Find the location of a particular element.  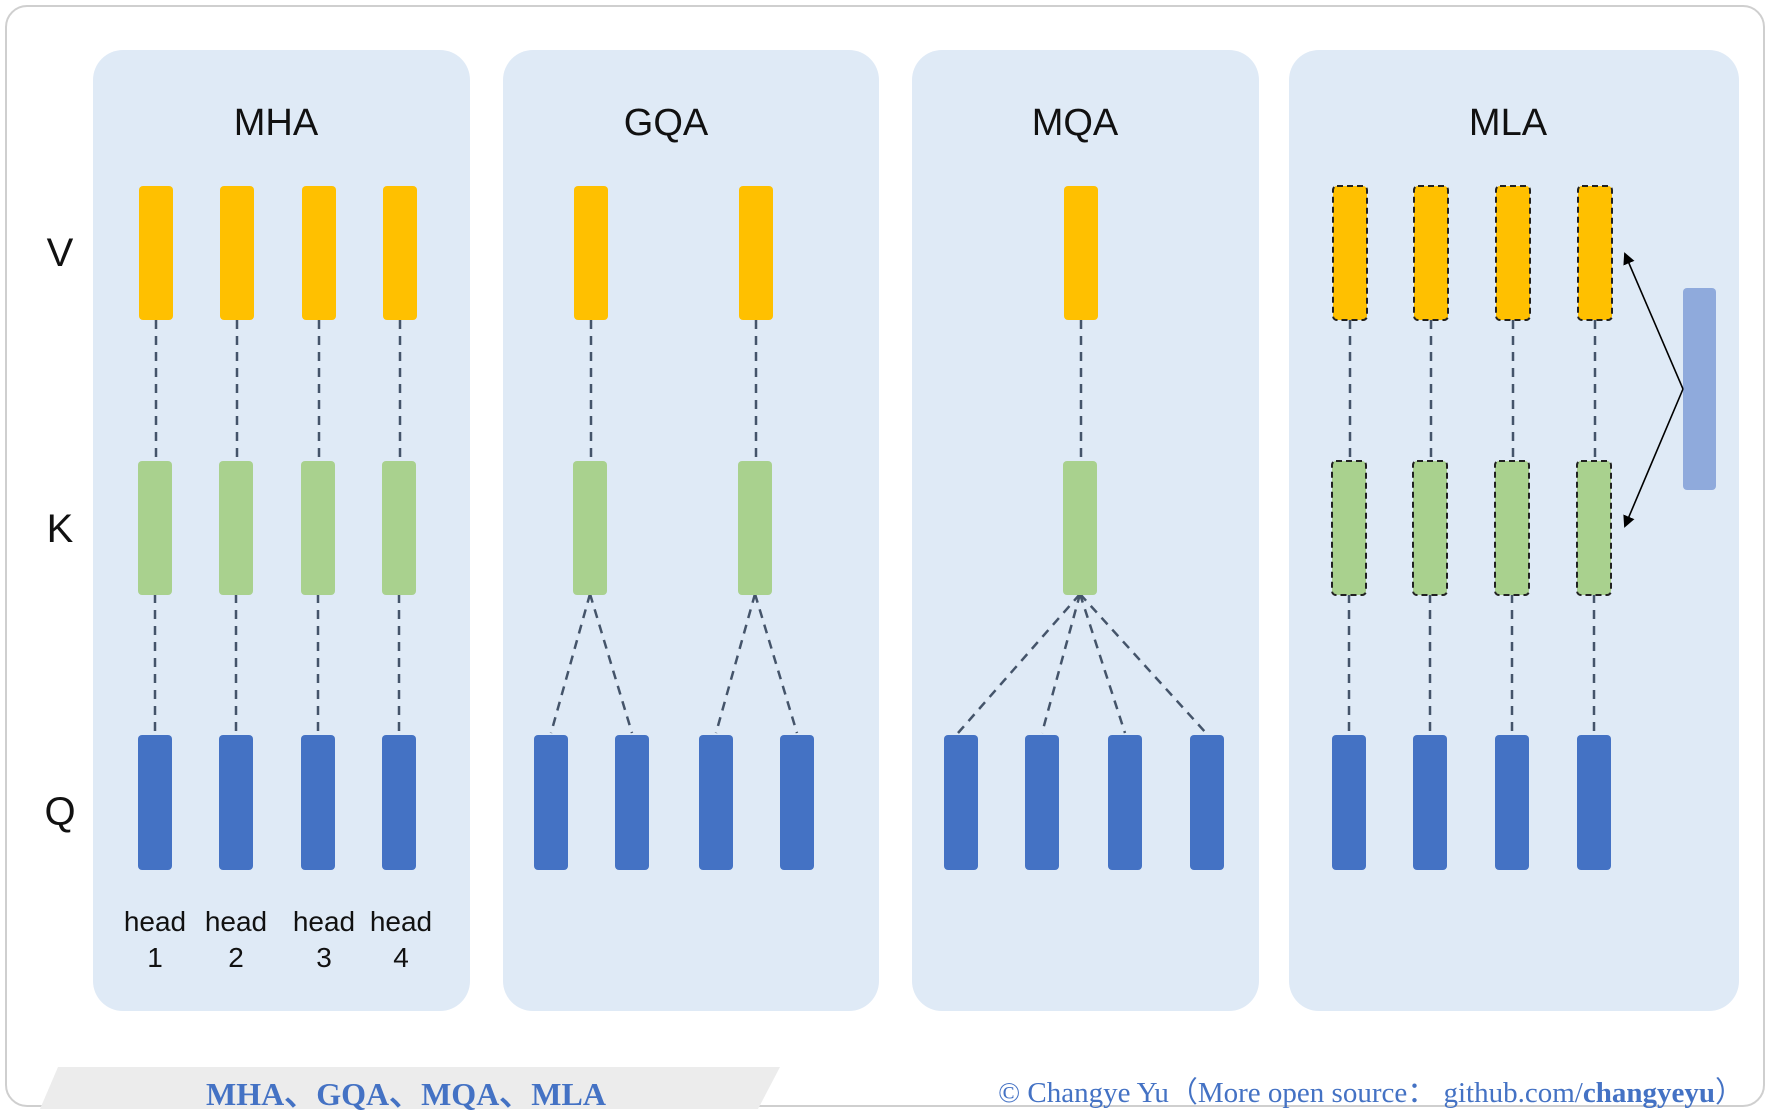

mqa-query-blocks is located at coordinates (1084, 802).